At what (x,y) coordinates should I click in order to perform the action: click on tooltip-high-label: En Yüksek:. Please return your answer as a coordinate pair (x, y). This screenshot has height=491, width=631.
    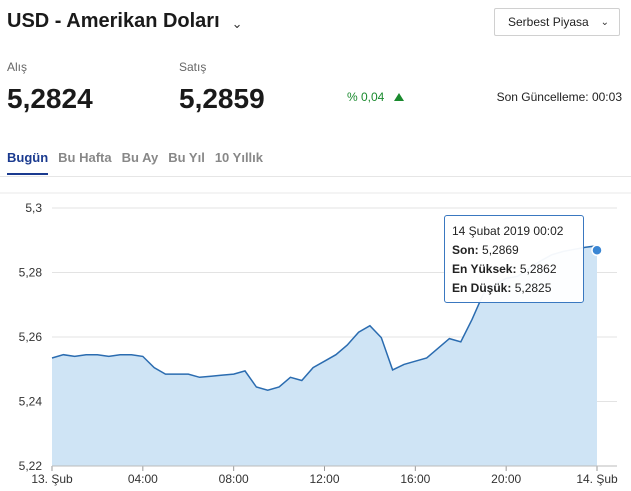
    Looking at the image, I should click on (484, 269).